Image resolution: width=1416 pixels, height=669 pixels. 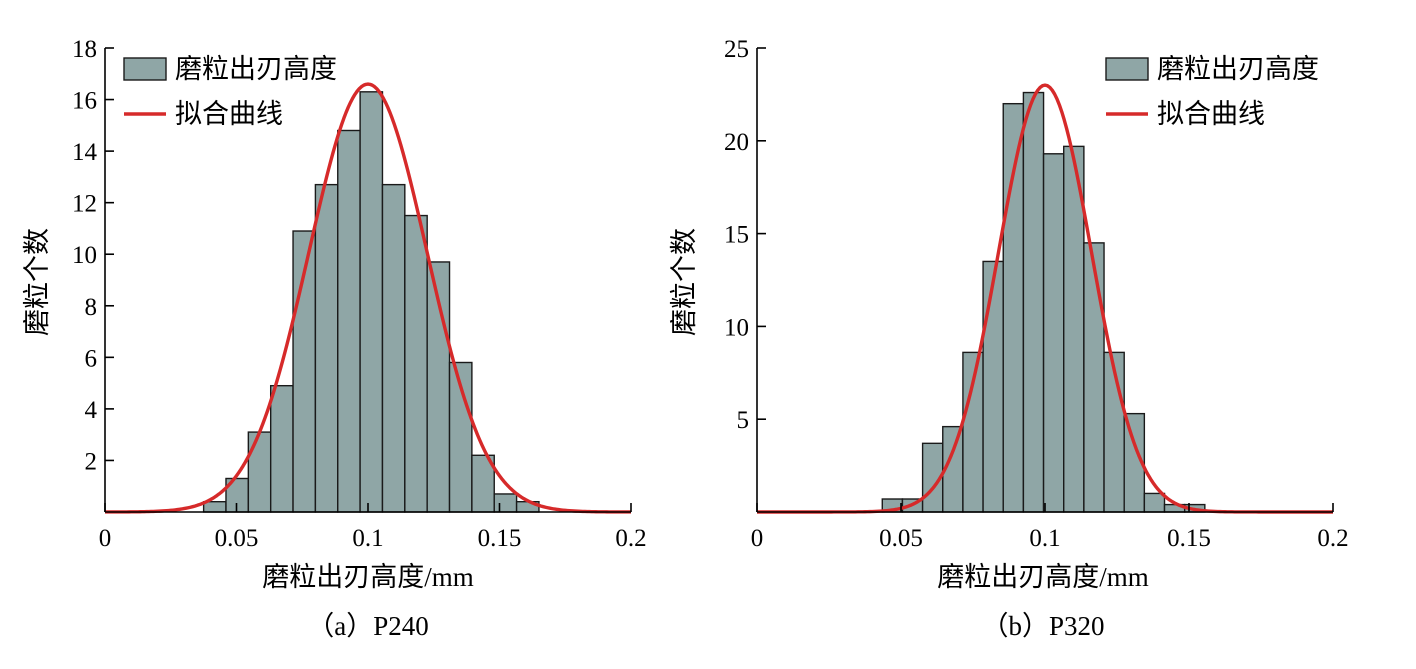 What do you see at coordinates (1127, 69) in the screenshot?
I see `legend-swatch-bar-b` at bounding box center [1127, 69].